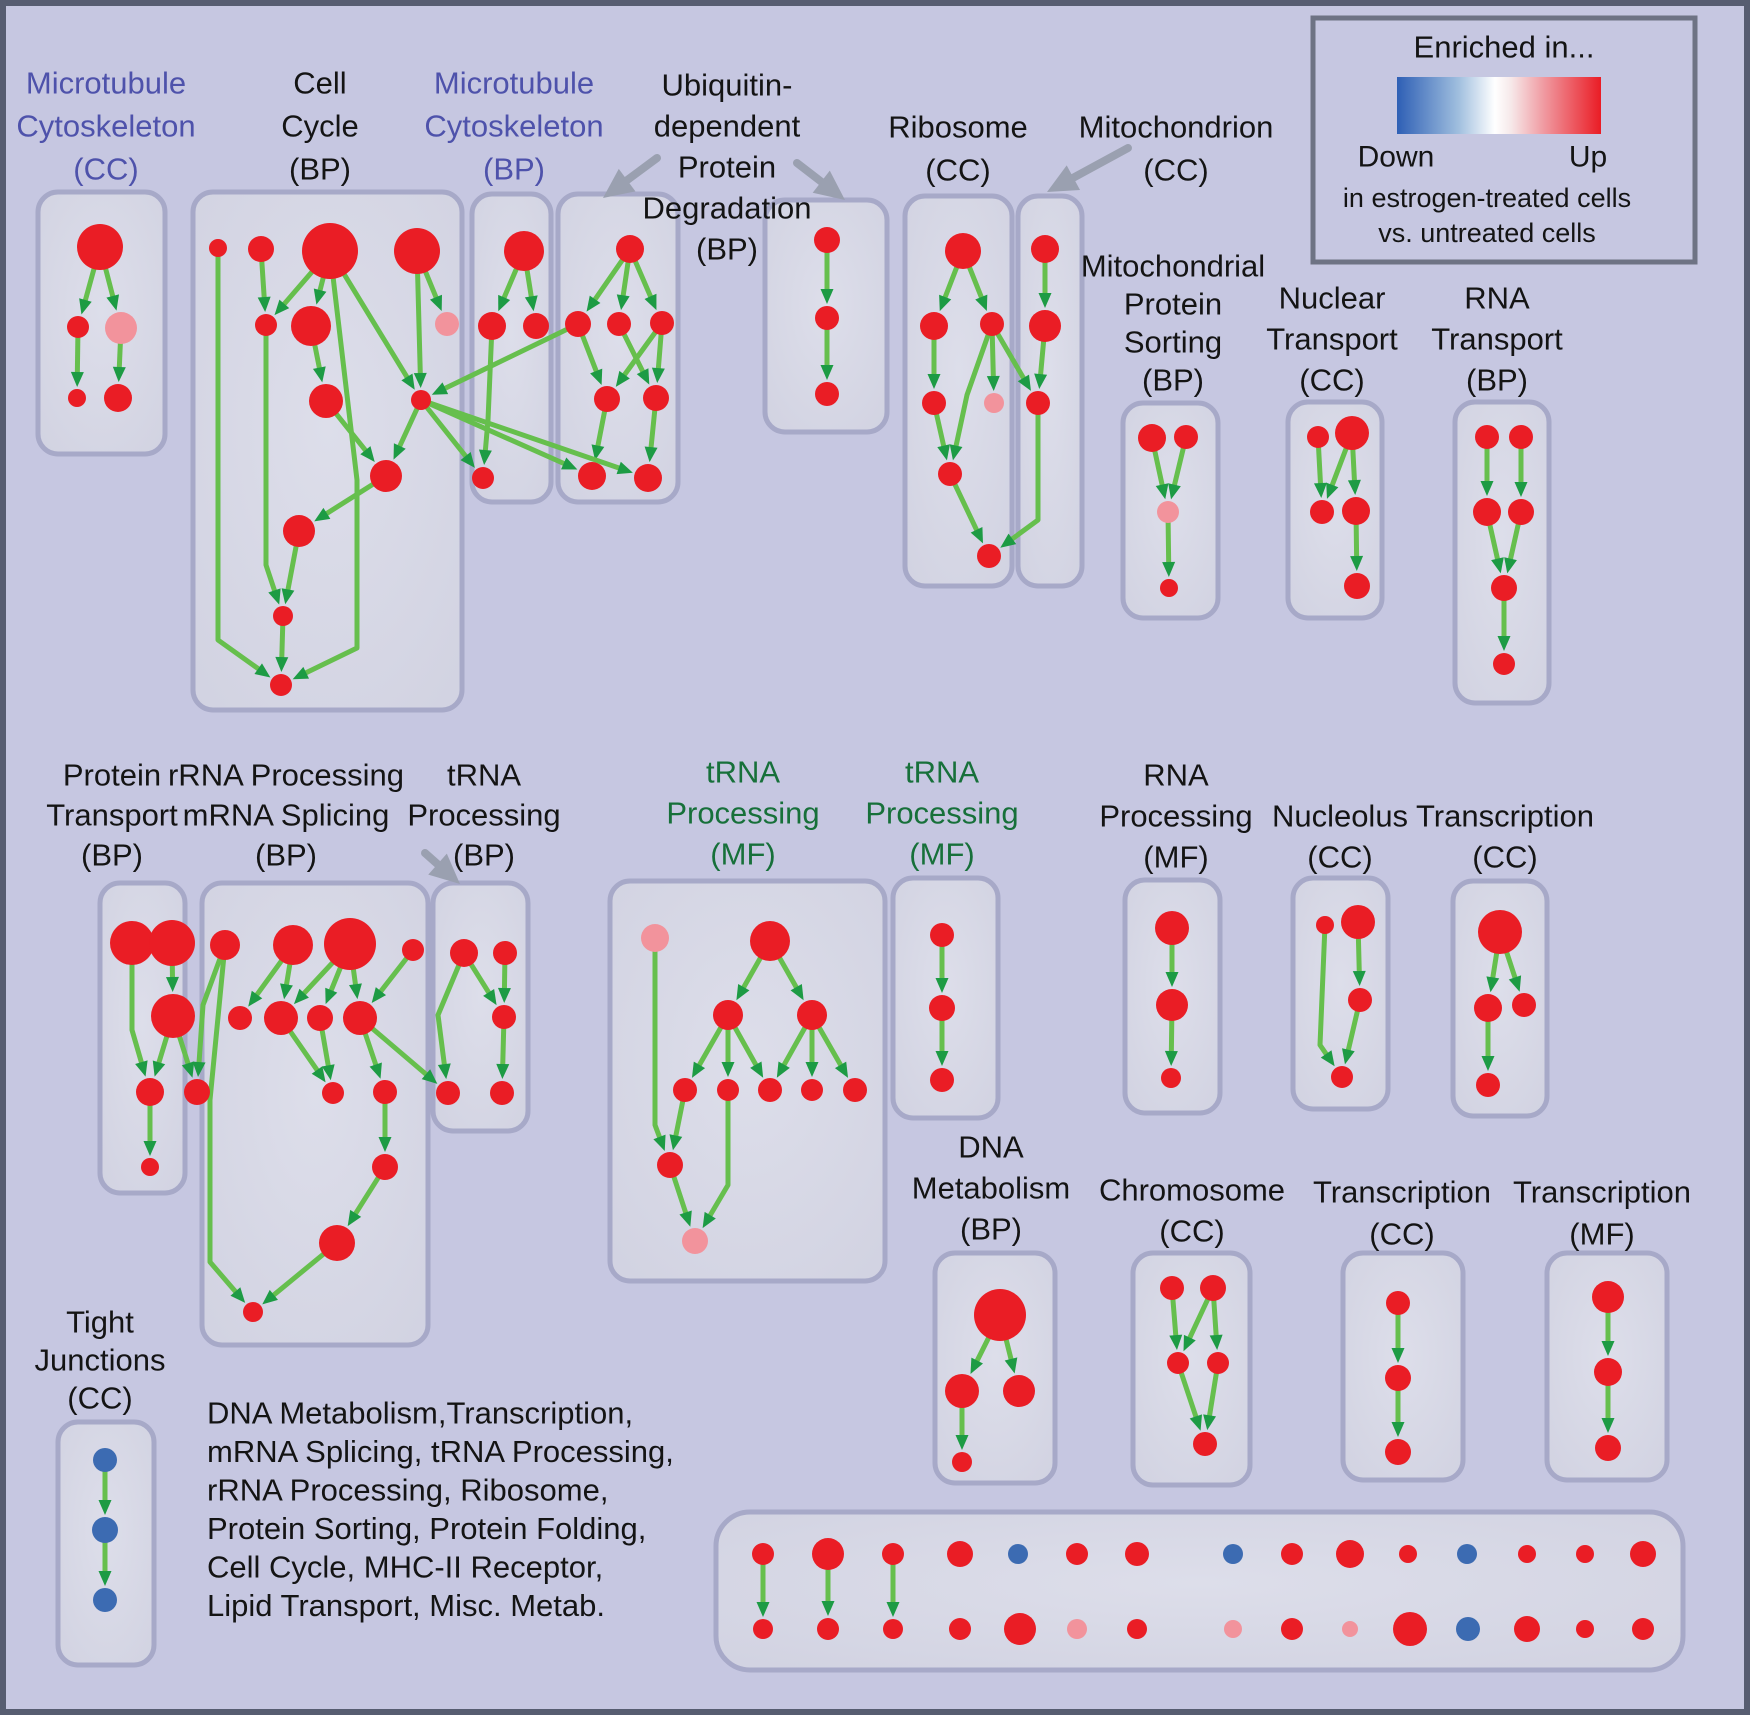 The image size is (1750, 1715). What do you see at coordinates (322, 514) in the screenshot?
I see `cell-cycle-bp-edge-11-head` at bounding box center [322, 514].